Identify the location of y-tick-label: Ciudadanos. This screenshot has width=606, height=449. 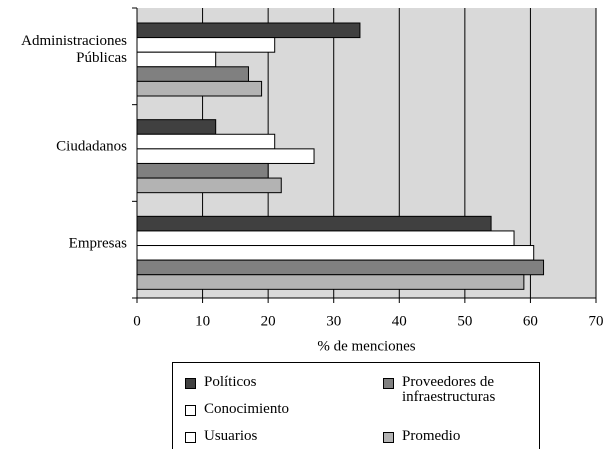
(91, 146).